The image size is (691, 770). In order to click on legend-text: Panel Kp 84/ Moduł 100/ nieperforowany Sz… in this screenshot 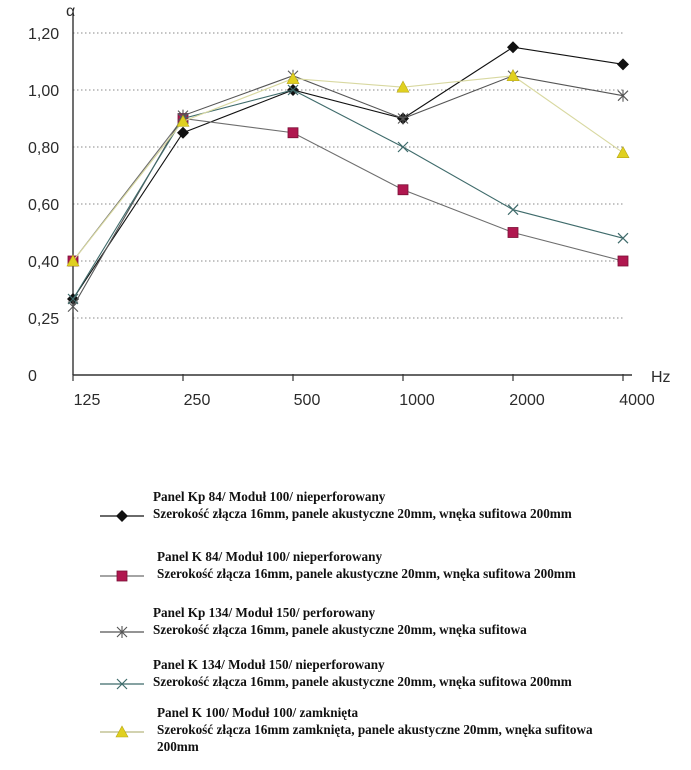, I will do `click(388, 505)`.